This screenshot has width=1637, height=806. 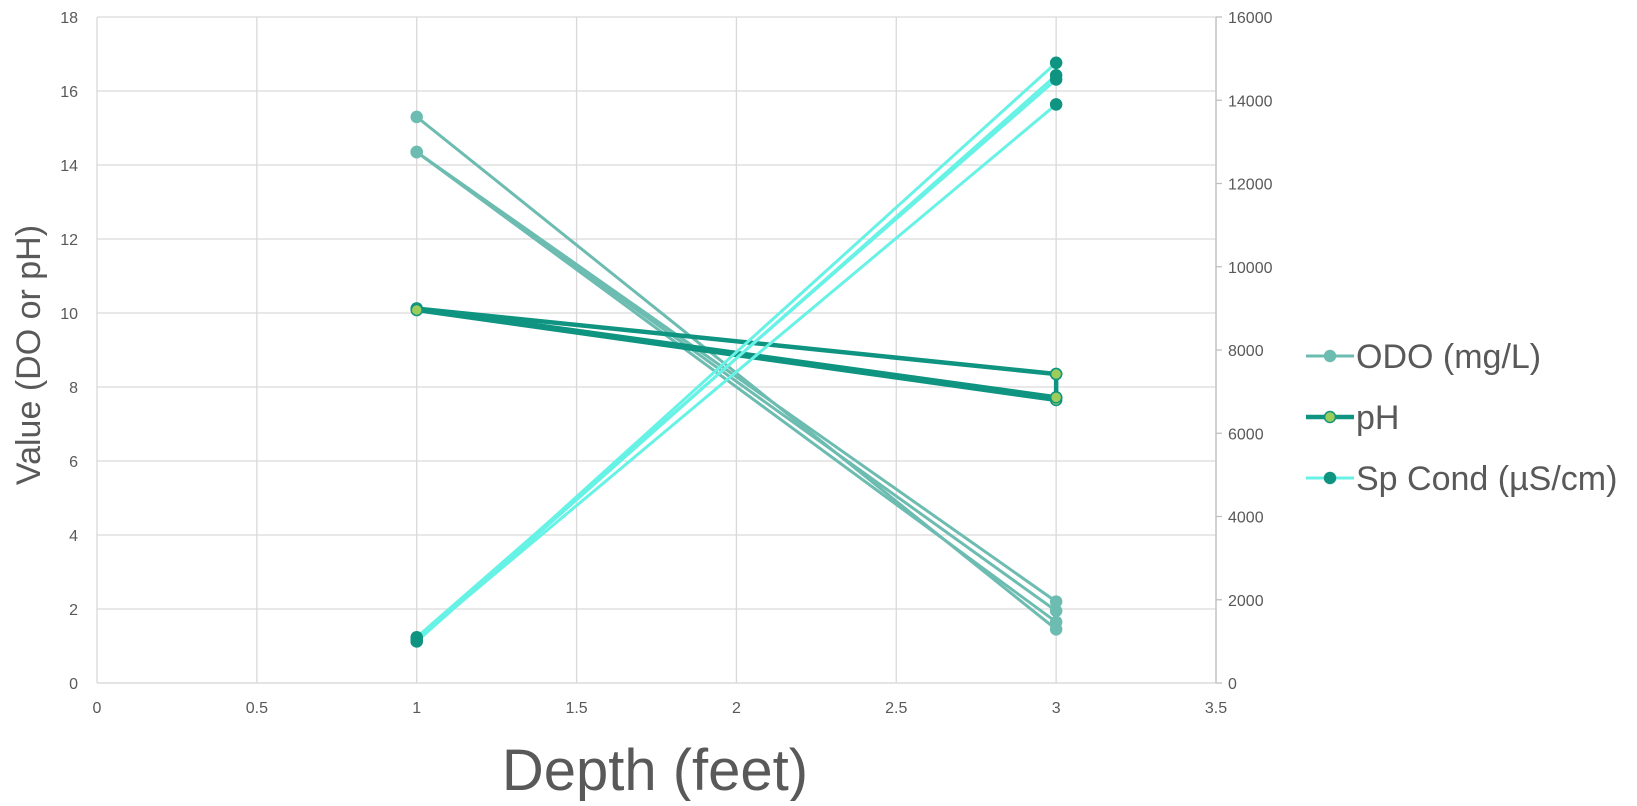 I want to click on legend-item-odo: ODO (mg/L), so click(x=1423, y=357).